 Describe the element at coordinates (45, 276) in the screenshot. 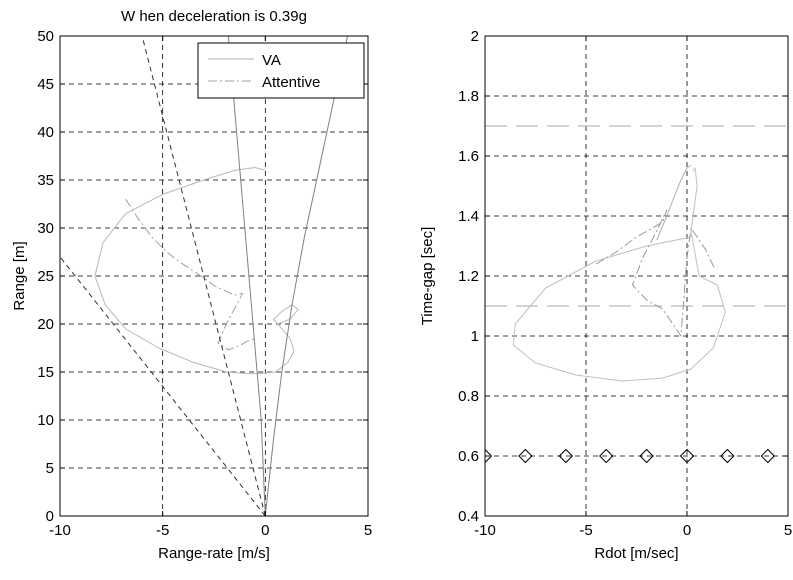

I see `y-tick-label: 25` at that location.